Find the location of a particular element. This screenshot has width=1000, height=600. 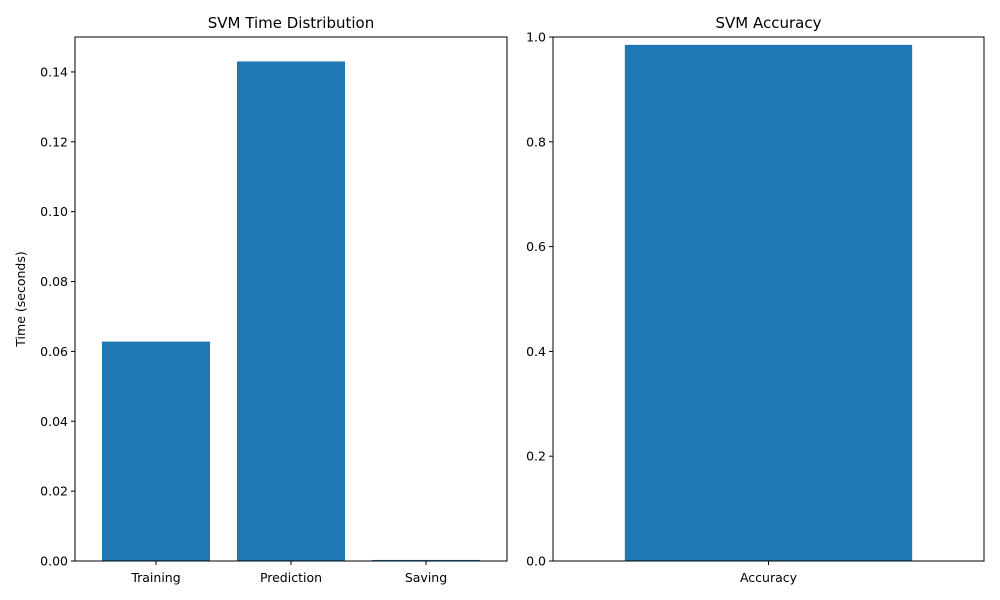

time-y-tick-label: 0.08 is located at coordinates (54, 281).